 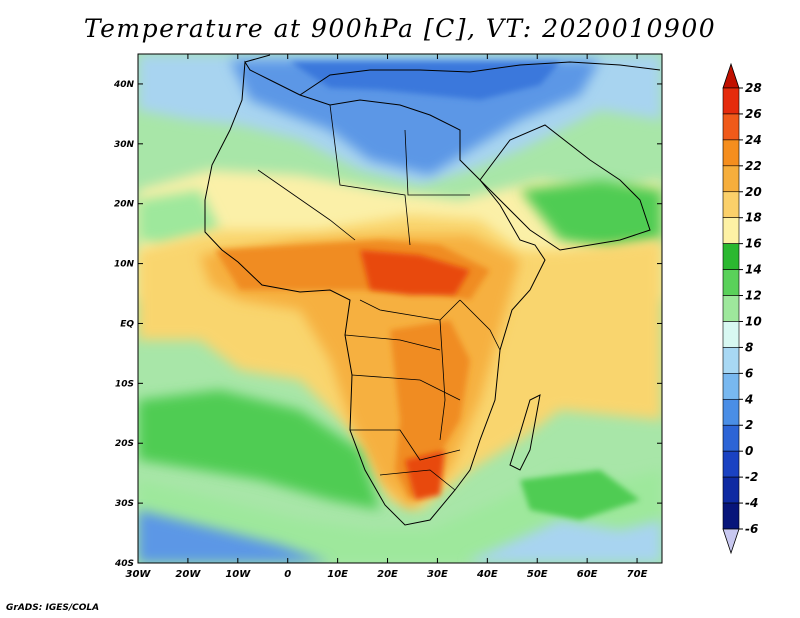 What do you see at coordinates (387, 574) in the screenshot?
I see `lon-tick-label: 20E` at bounding box center [387, 574].